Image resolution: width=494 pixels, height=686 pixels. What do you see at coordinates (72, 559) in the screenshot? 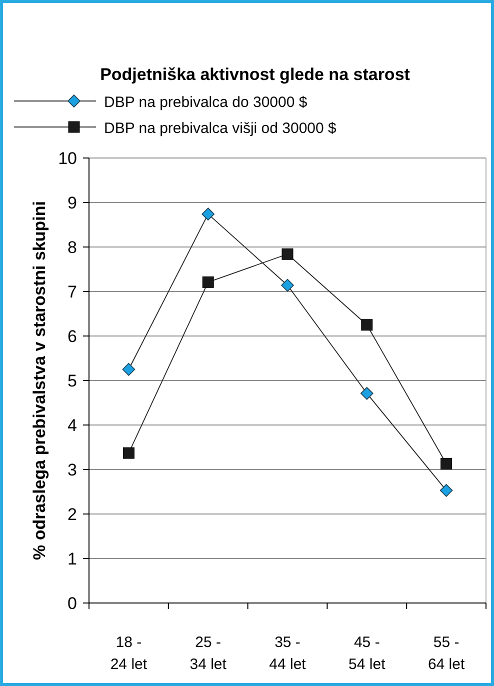
I see `y-tick-label: 1` at bounding box center [72, 559].